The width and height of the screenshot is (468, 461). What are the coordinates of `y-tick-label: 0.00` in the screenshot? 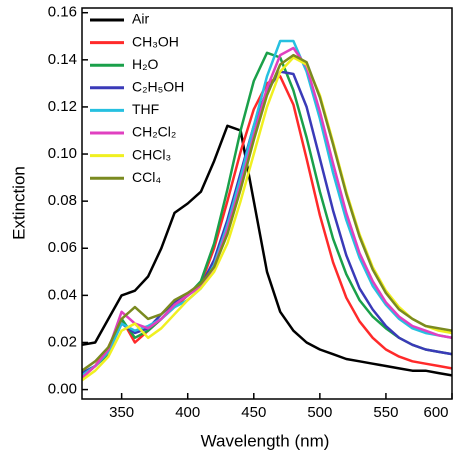 It's located at (62, 389).